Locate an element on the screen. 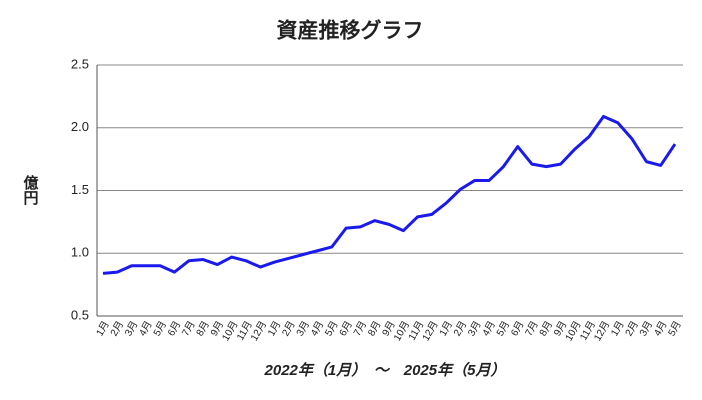 Image resolution: width=702 pixels, height=400 pixels. y-tick-label: 0.5 is located at coordinates (80, 314).